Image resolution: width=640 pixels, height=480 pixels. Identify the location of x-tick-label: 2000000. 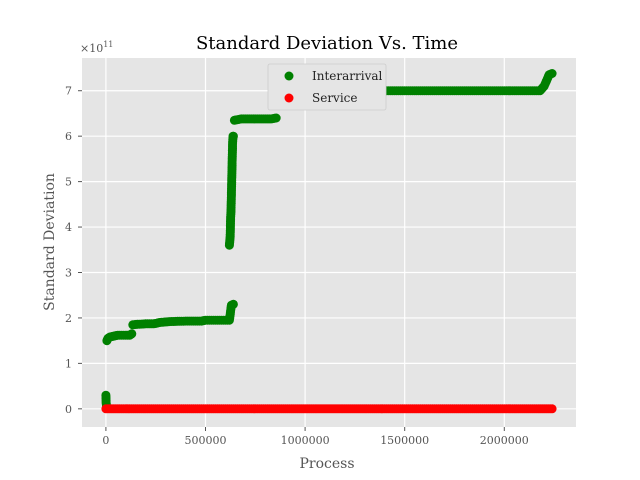
(504, 440).